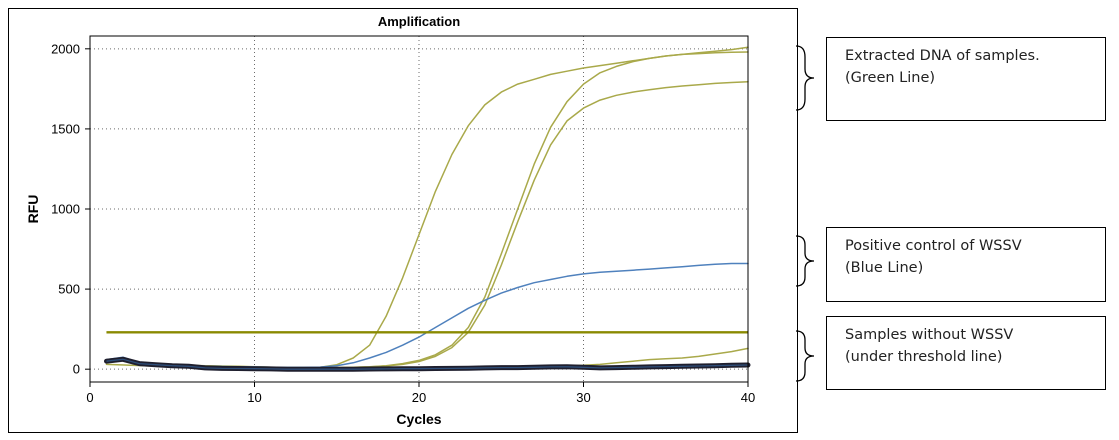  I want to click on annotation-line: Positive control of WSSV, so click(933, 246).